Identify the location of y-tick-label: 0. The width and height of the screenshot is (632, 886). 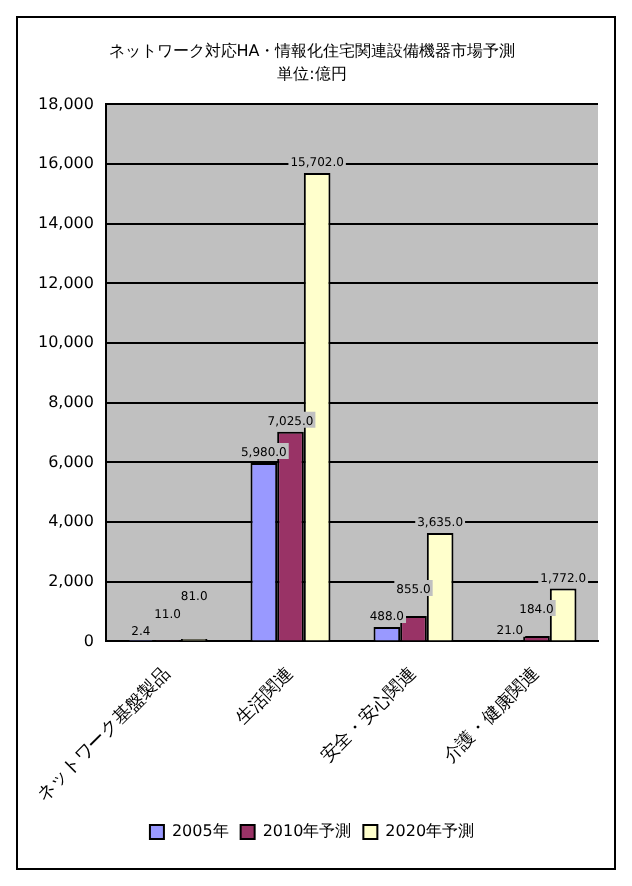
(88, 640).